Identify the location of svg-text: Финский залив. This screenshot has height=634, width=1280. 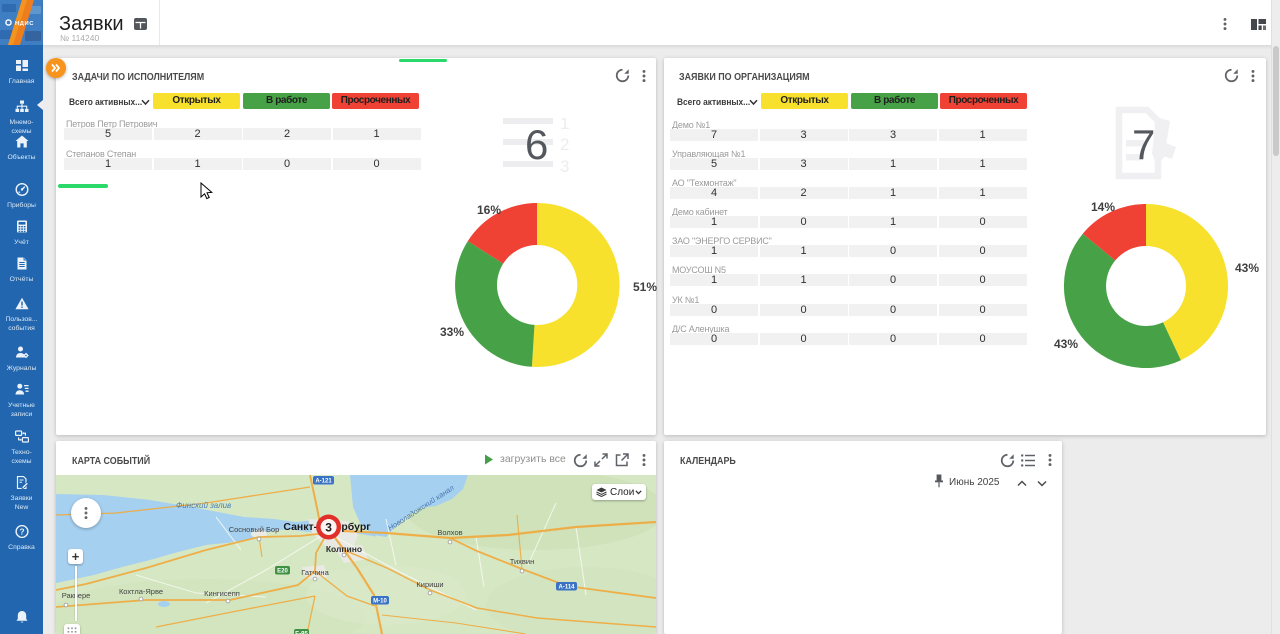
(203, 505).